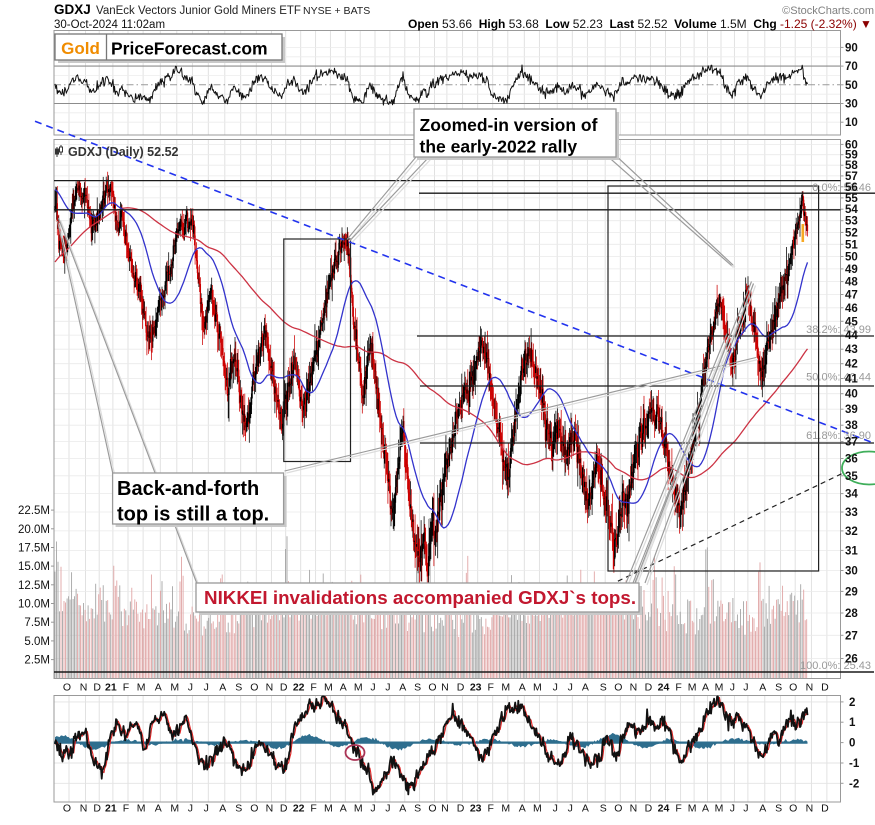 Image resolution: width=875 pixels, height=825 pixels. What do you see at coordinates (336, 11) in the screenshot?
I see `svg-text: NYSE + BATS` at bounding box center [336, 11].